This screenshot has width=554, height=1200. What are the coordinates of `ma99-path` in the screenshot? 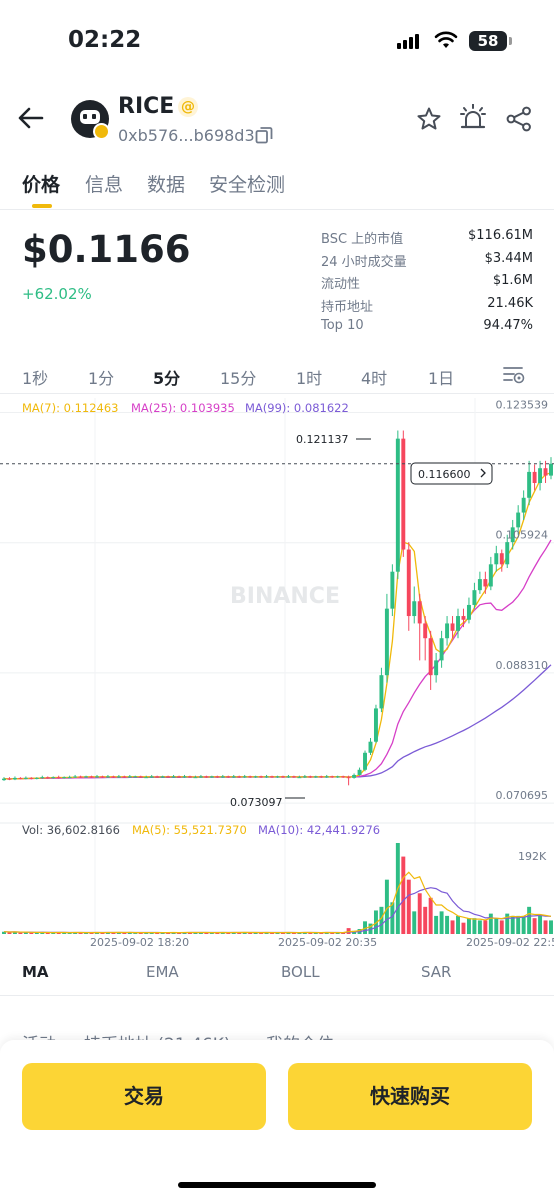 It's located at (277, 722).